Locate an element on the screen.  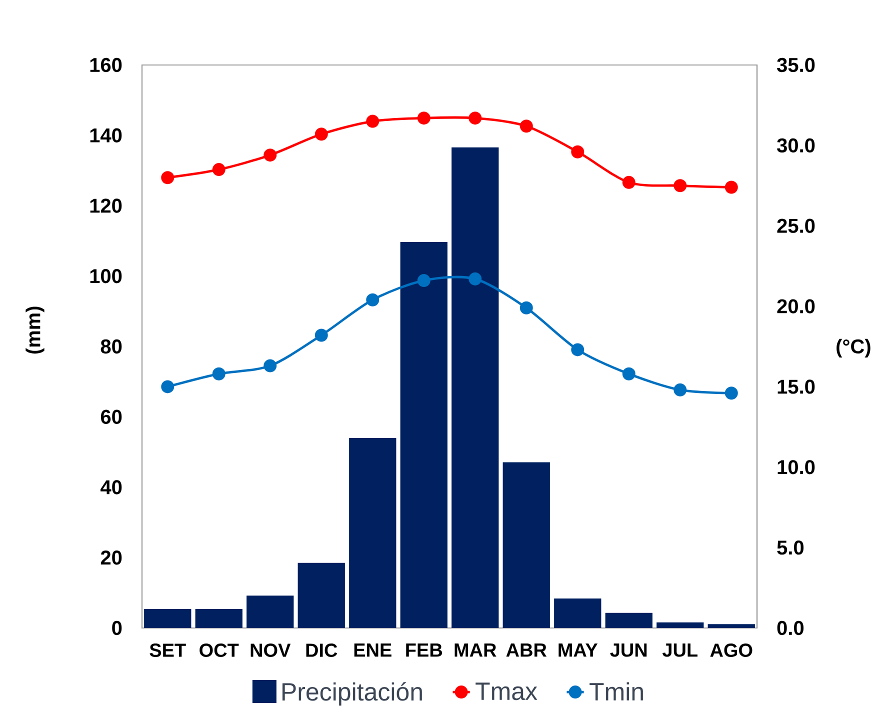
y-tick-label: 0 is located at coordinates (117, 628).